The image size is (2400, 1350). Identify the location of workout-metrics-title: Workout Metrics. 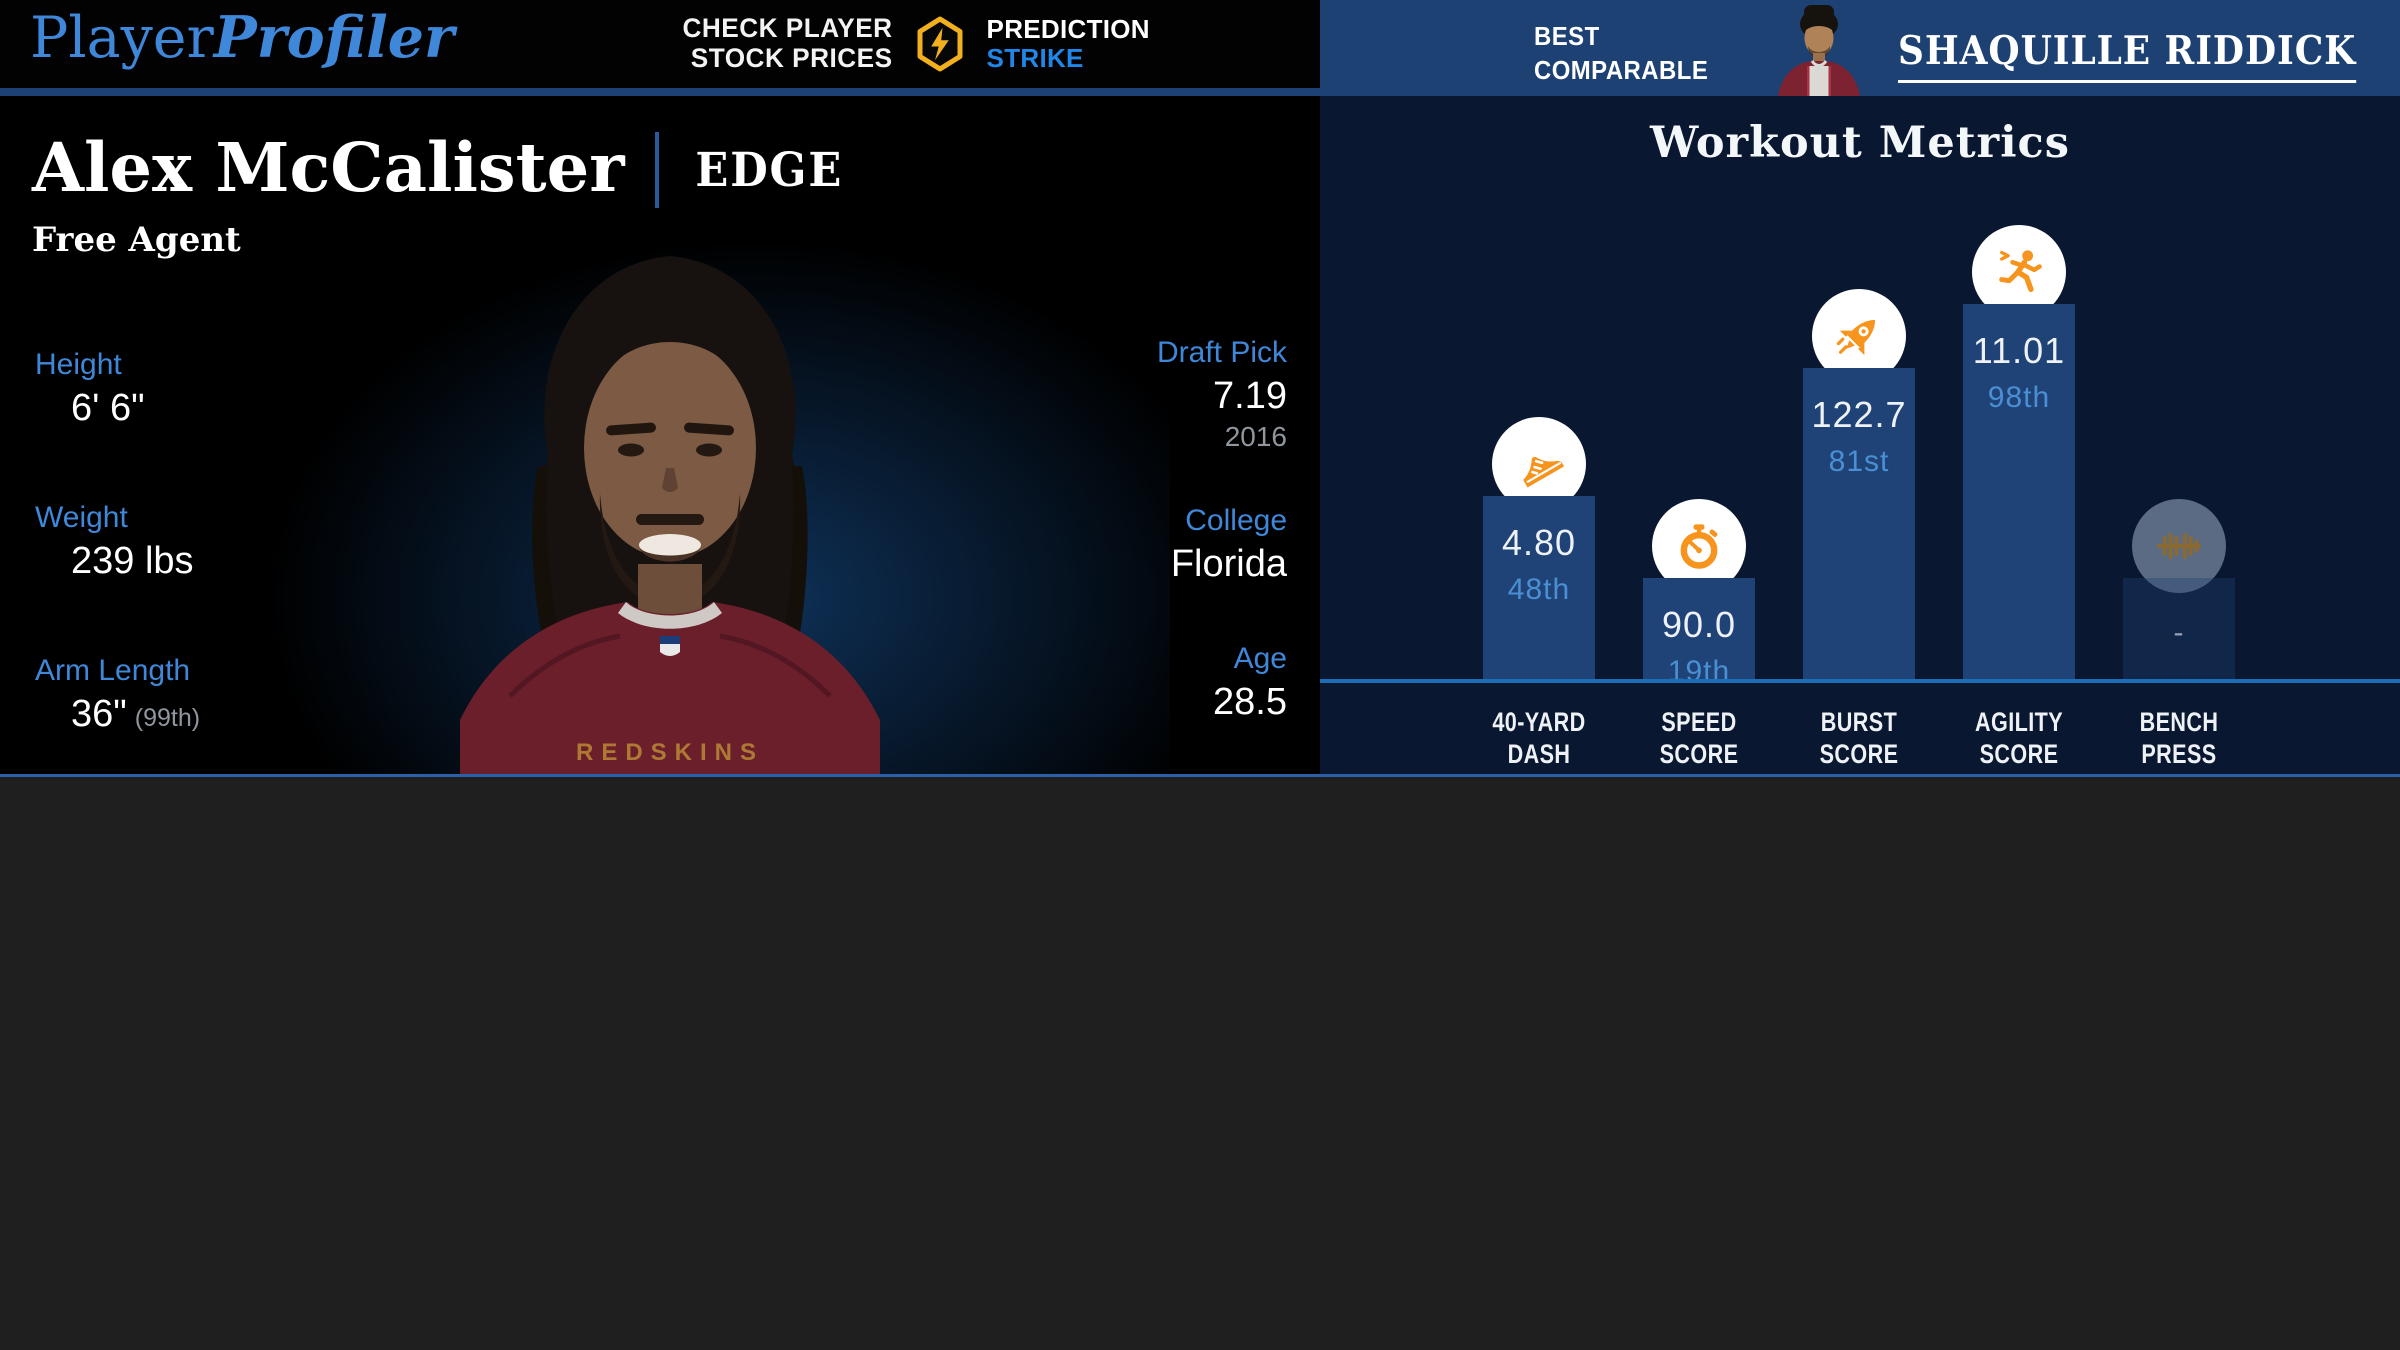
(1860, 143).